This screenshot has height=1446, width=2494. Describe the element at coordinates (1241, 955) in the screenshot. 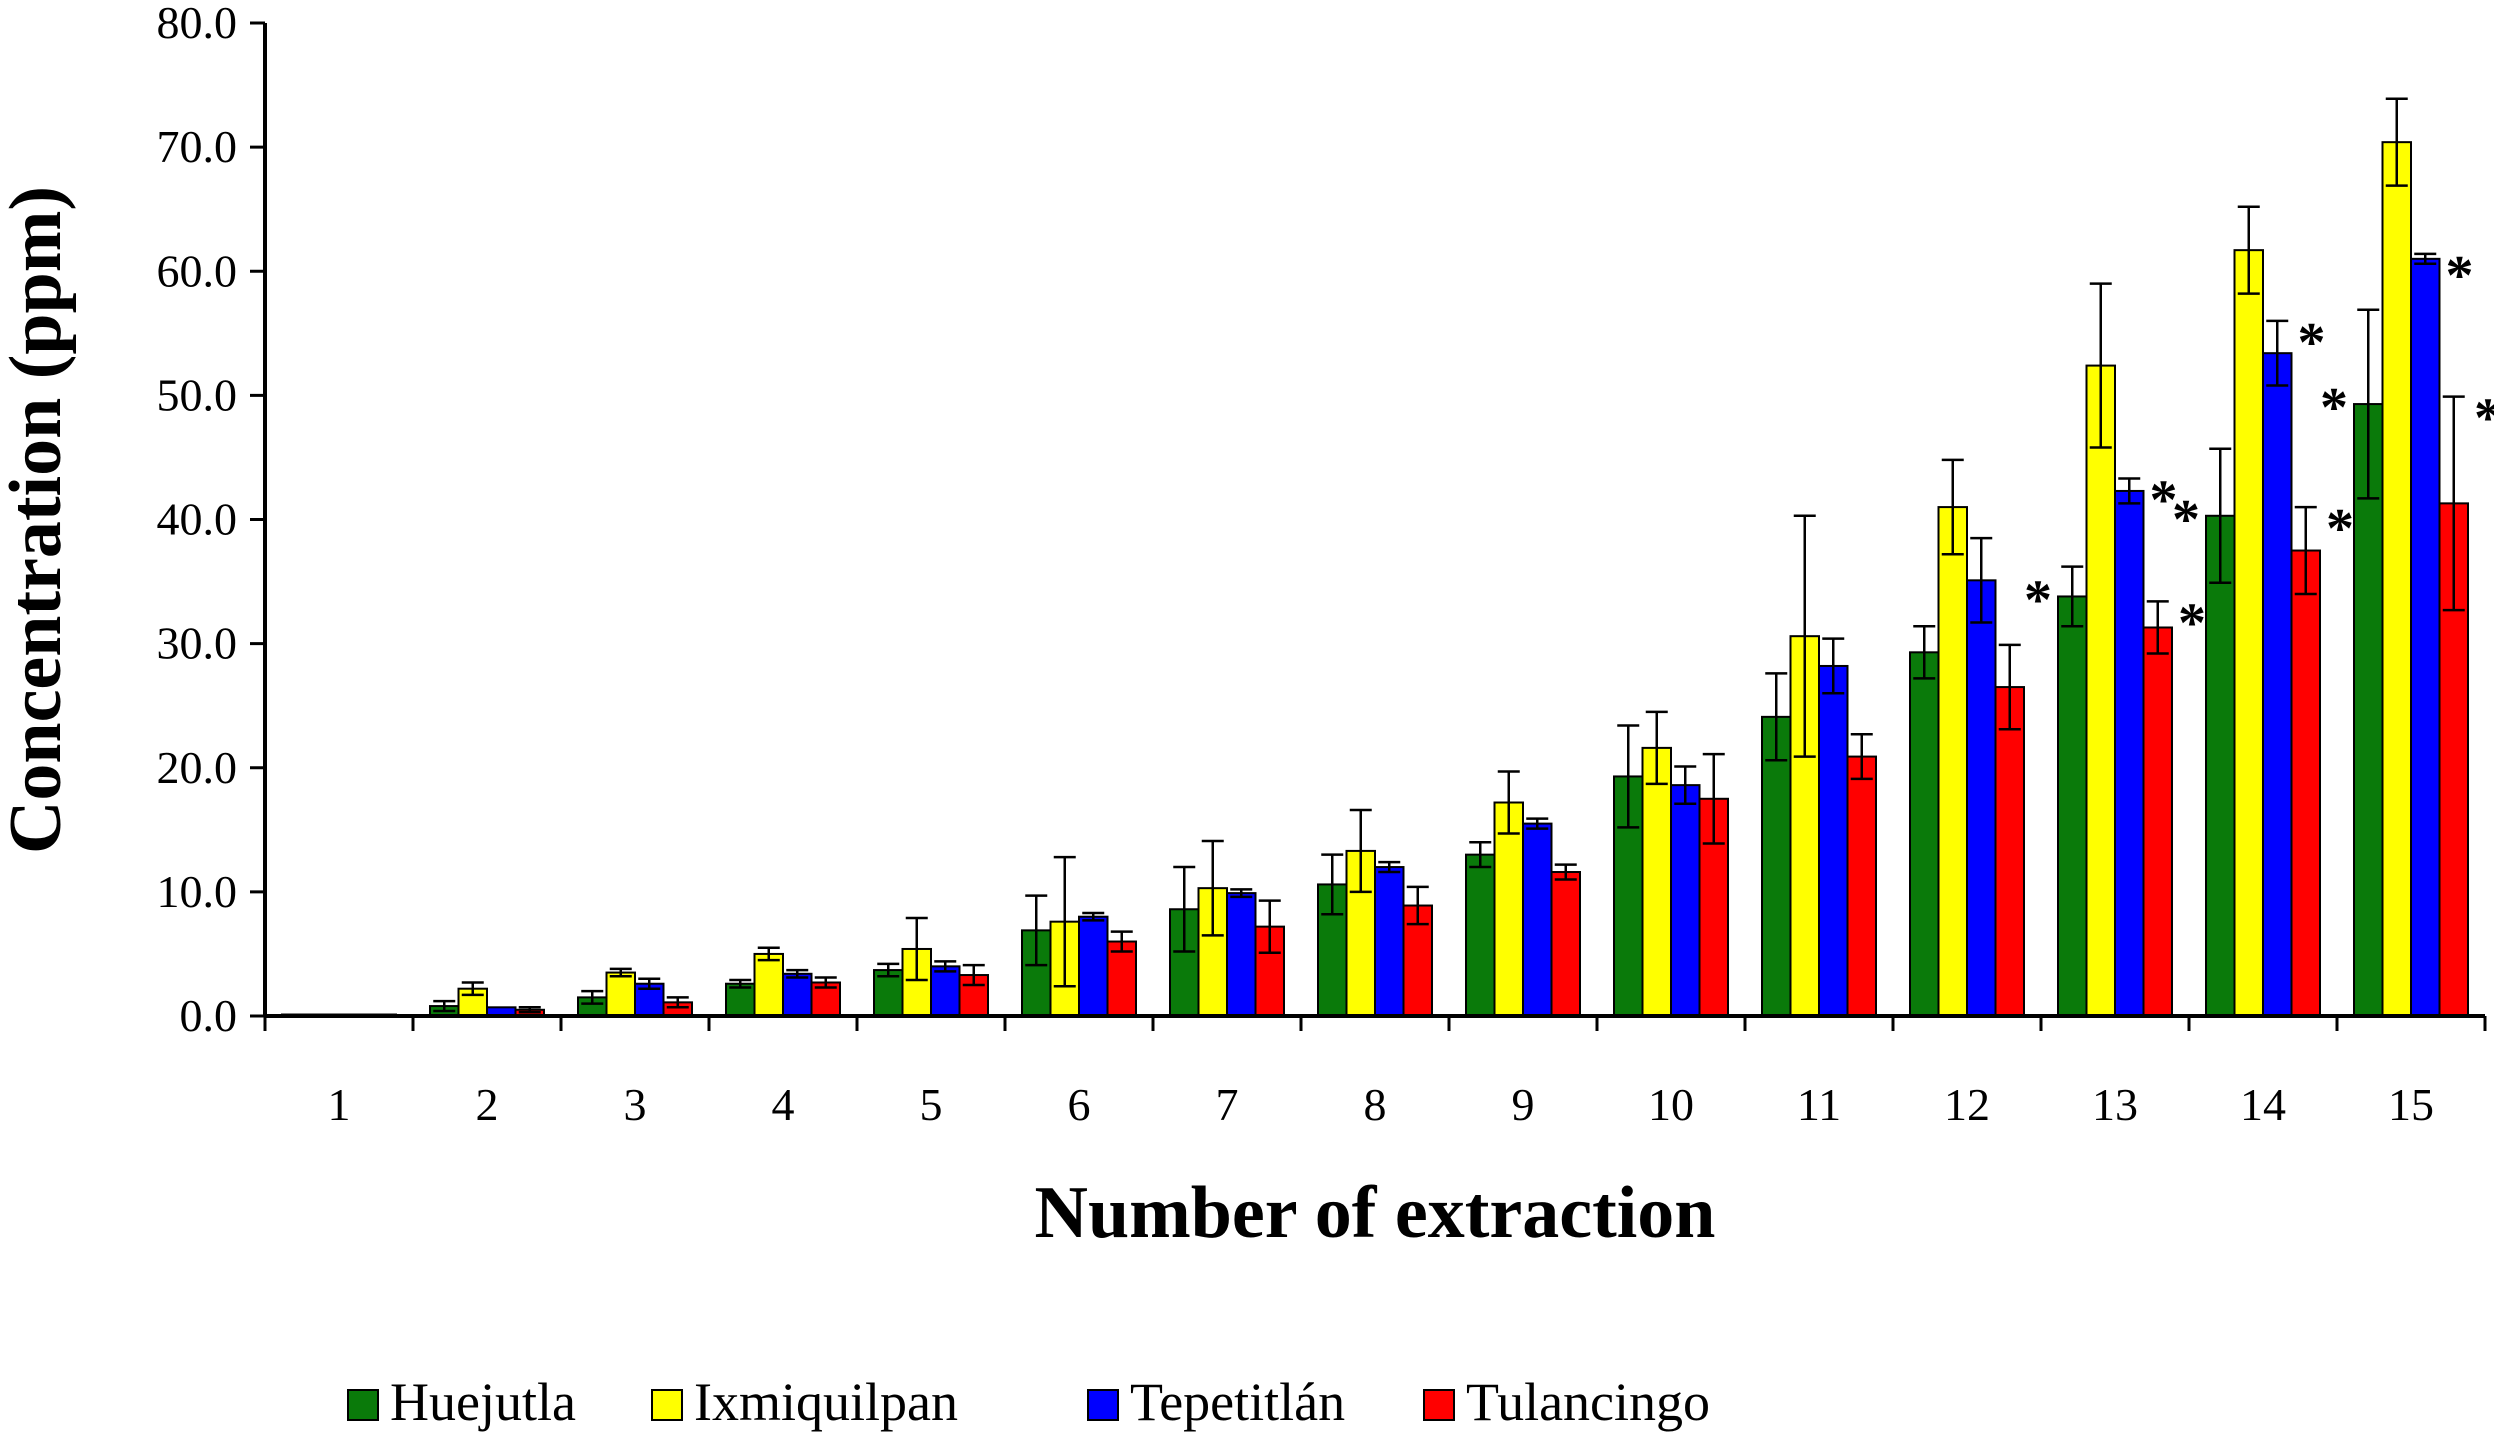

I see `bar-tepetitlán-7` at that location.